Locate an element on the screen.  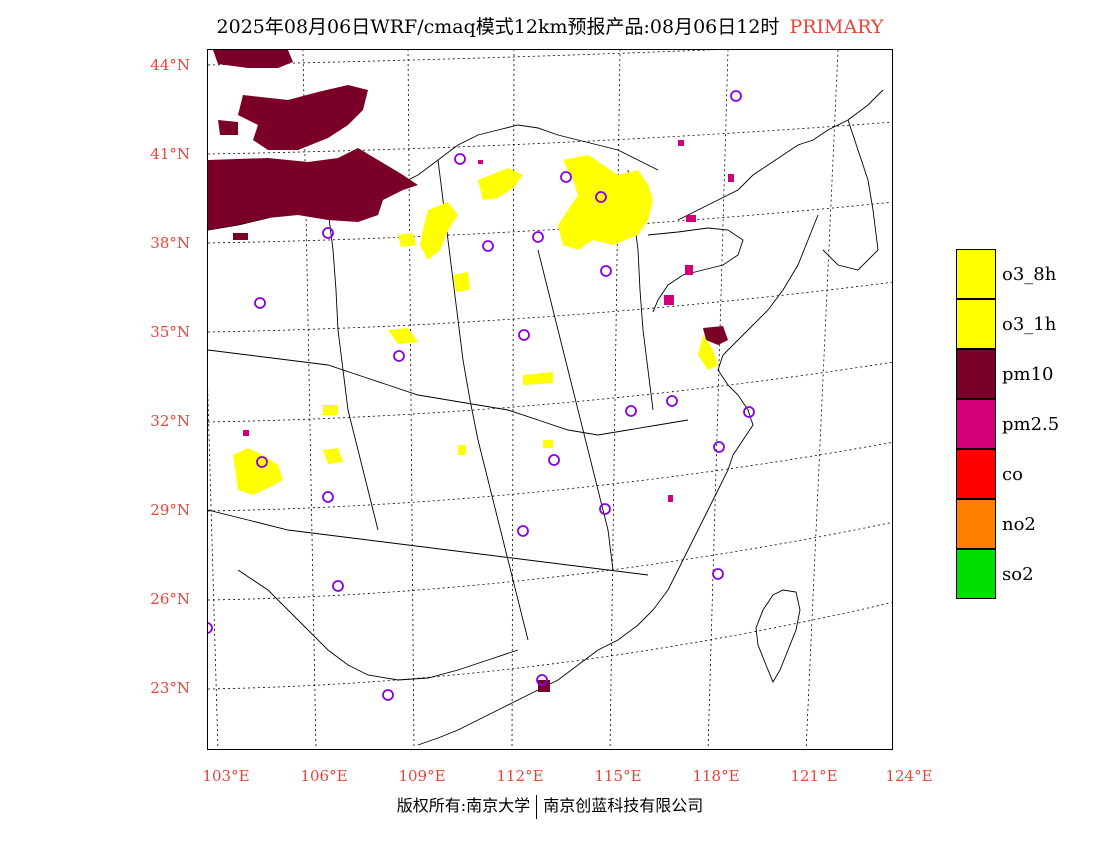
legend-label: no2 is located at coordinates (1019, 524).